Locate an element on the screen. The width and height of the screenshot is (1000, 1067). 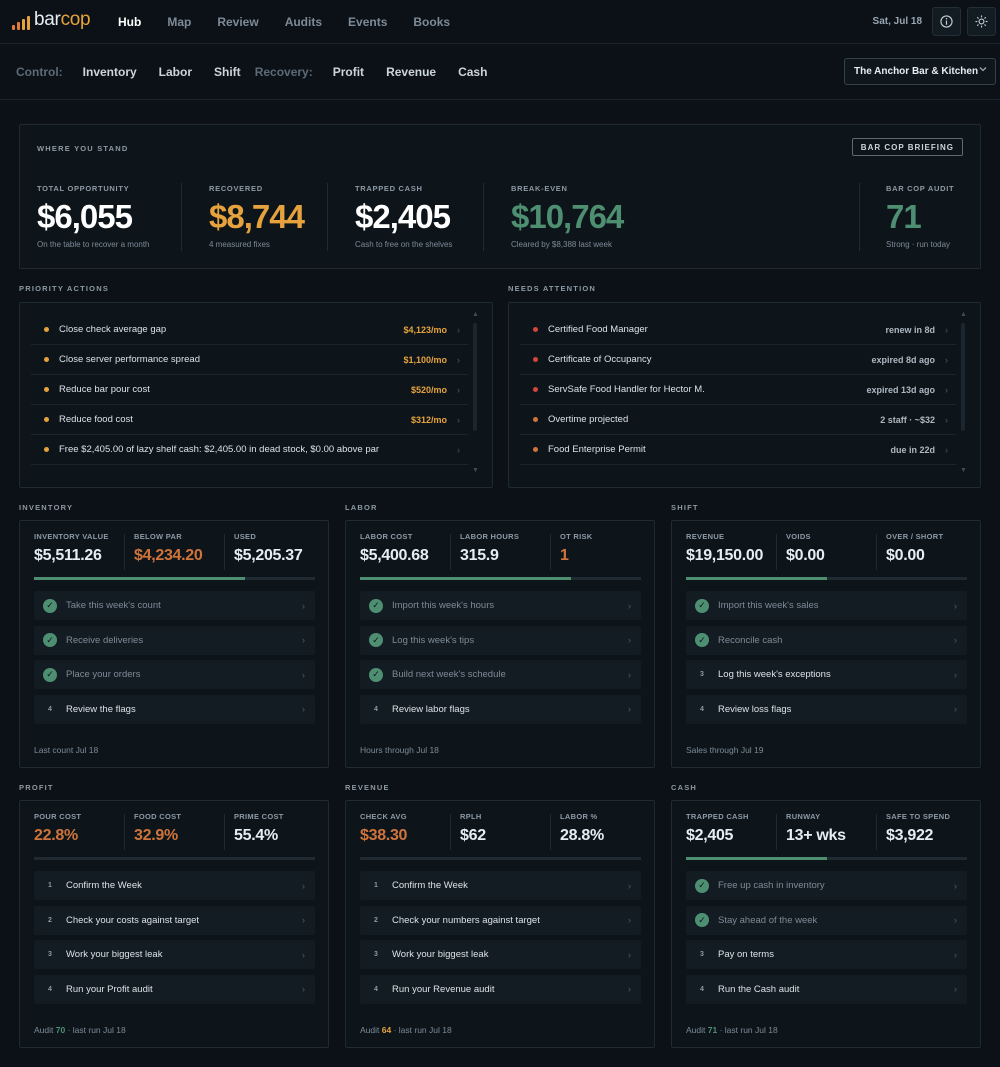
module-step: ✓ Reconcile cash › is located at coordinates (826, 640).